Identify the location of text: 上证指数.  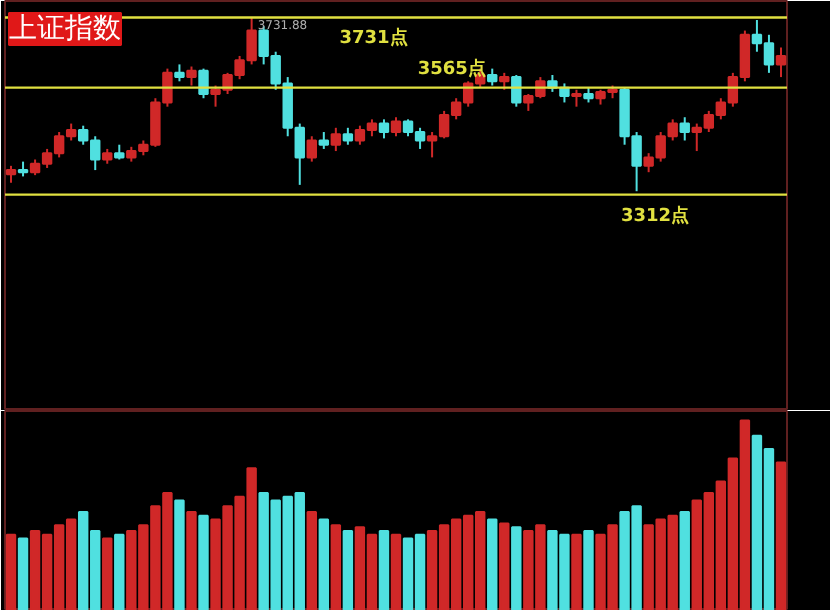
(65, 29).